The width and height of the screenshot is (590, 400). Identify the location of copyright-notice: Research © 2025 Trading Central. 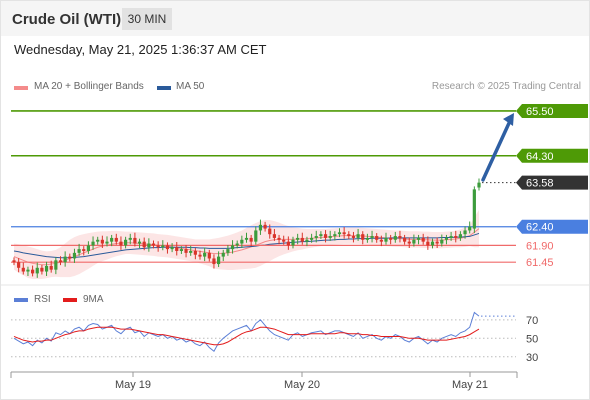
(506, 86).